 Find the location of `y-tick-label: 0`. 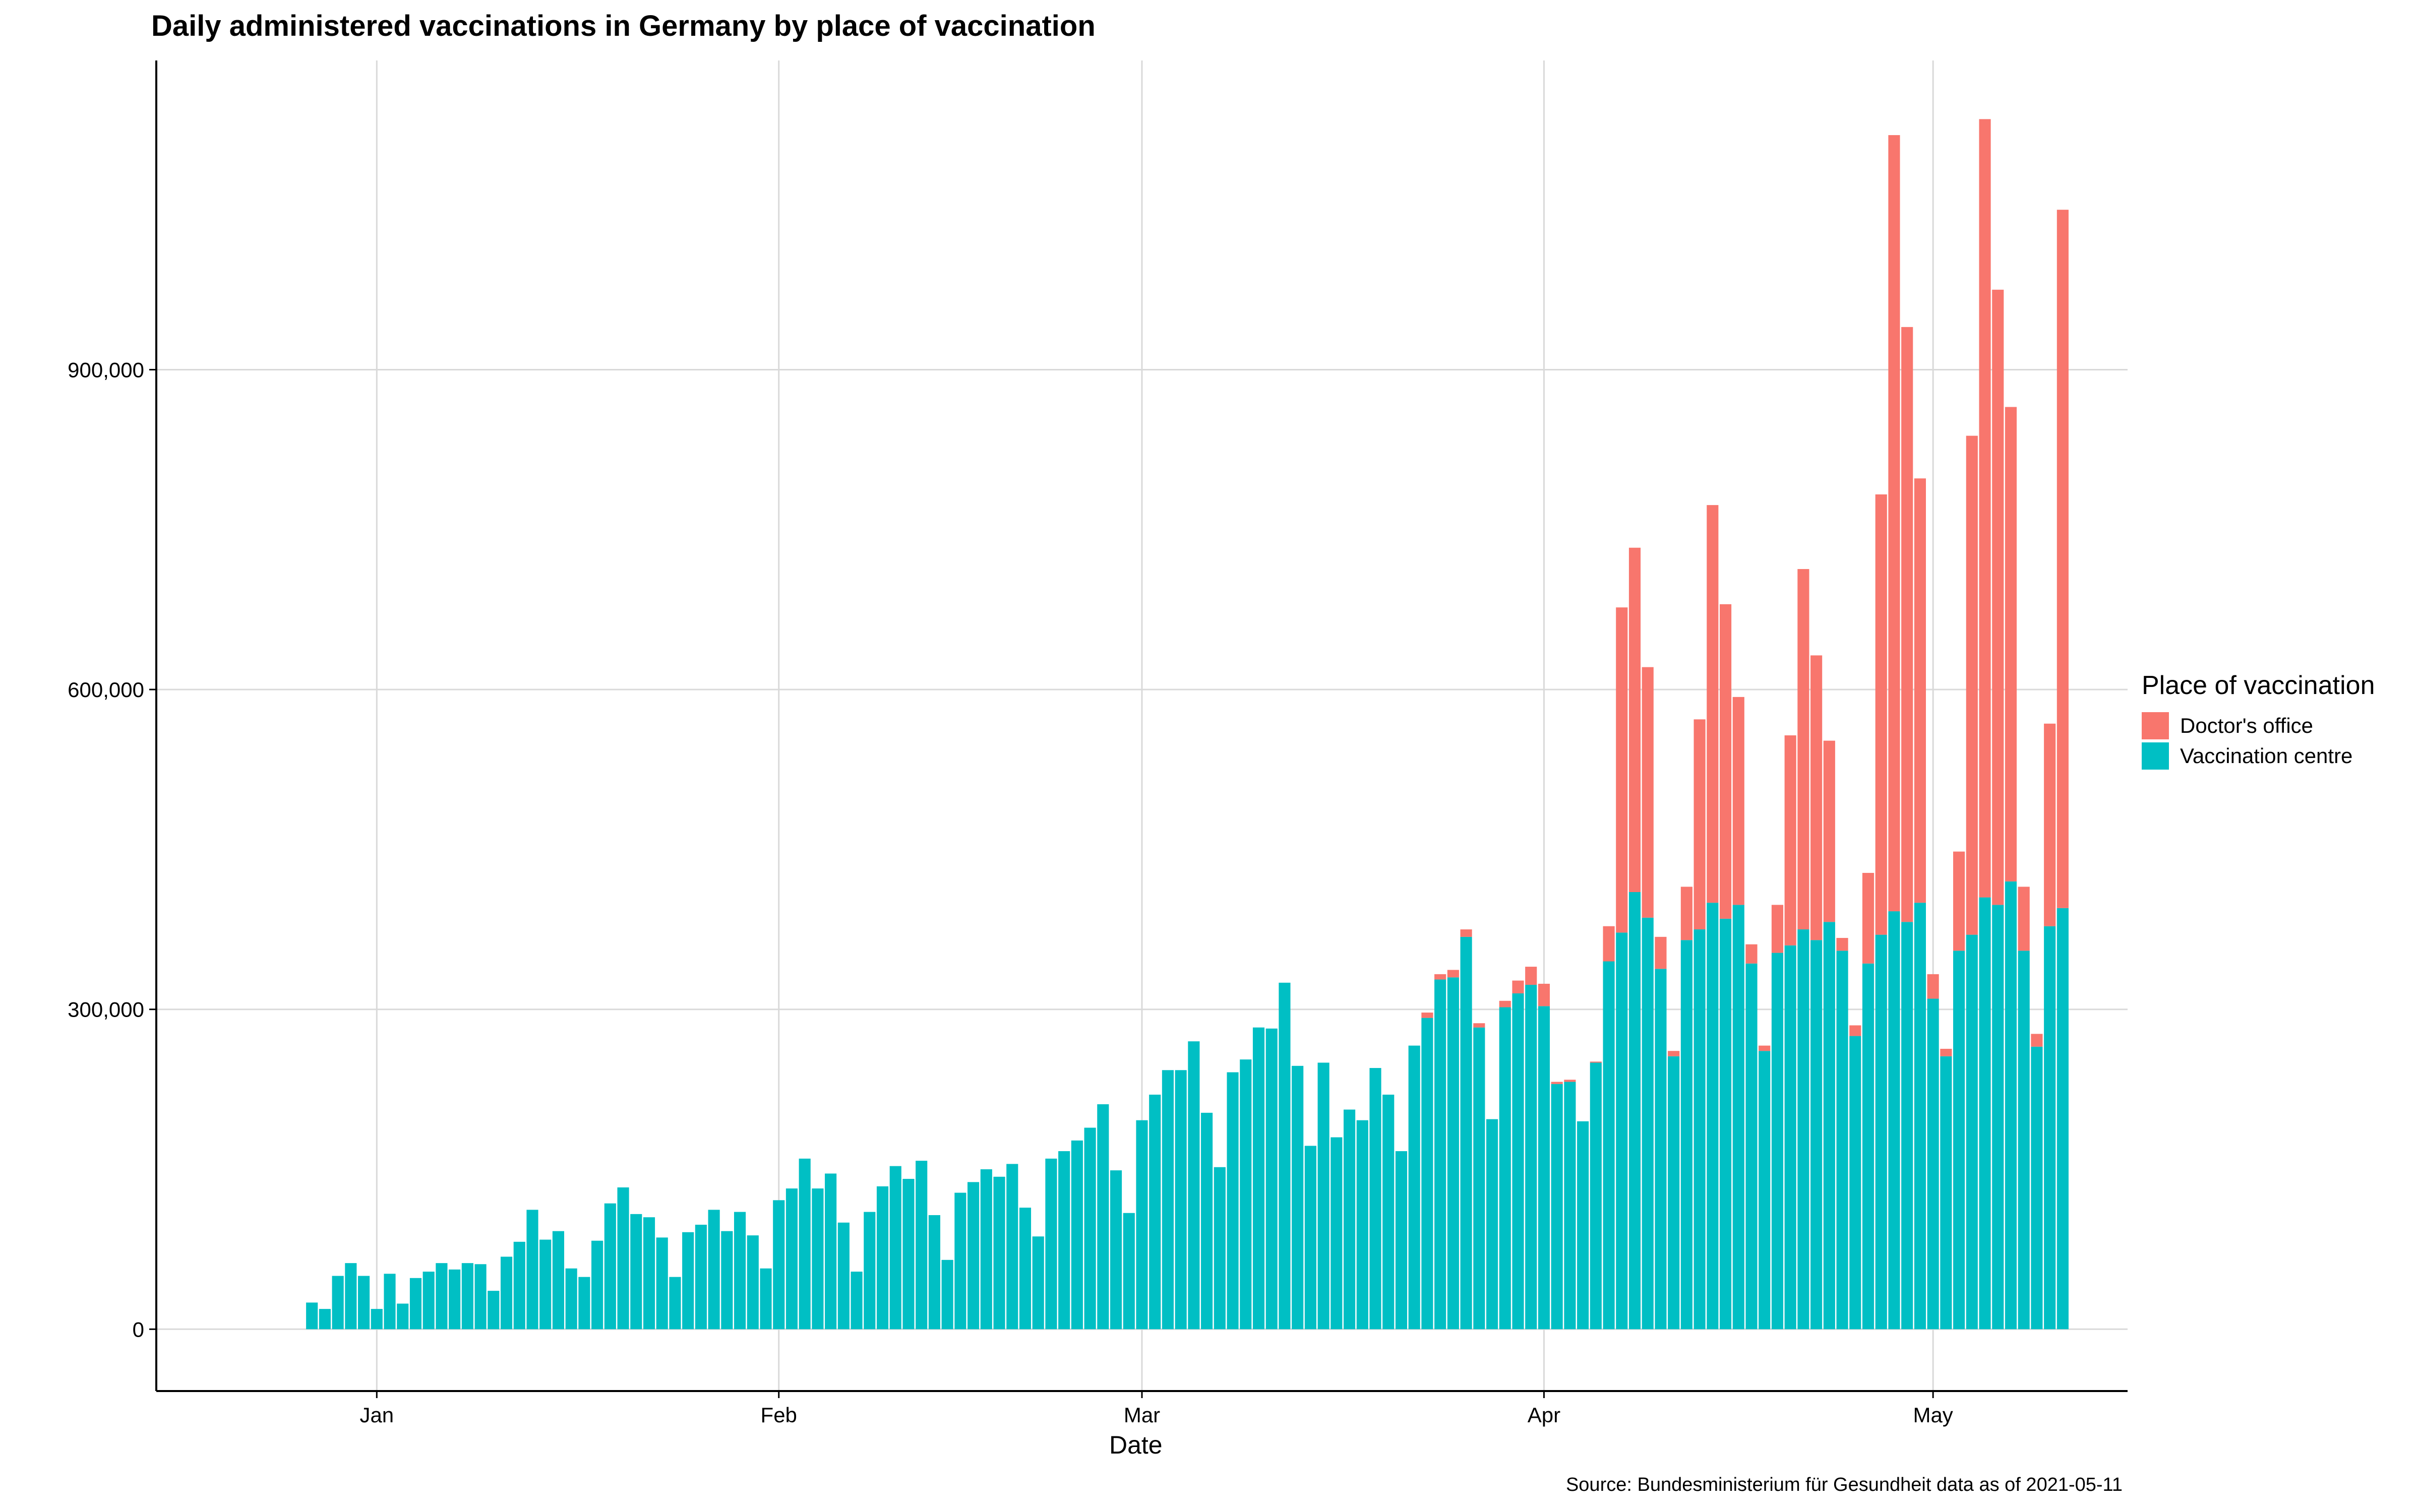

y-tick-label: 0 is located at coordinates (138, 1329).